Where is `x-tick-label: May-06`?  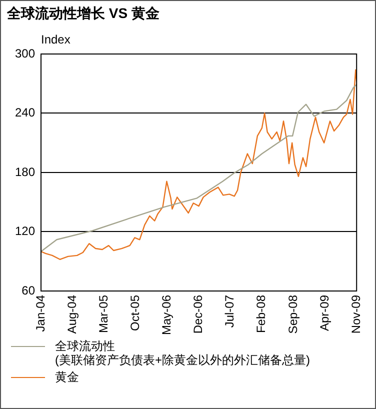 x-tick-label: May-06 is located at coordinates (167, 314).